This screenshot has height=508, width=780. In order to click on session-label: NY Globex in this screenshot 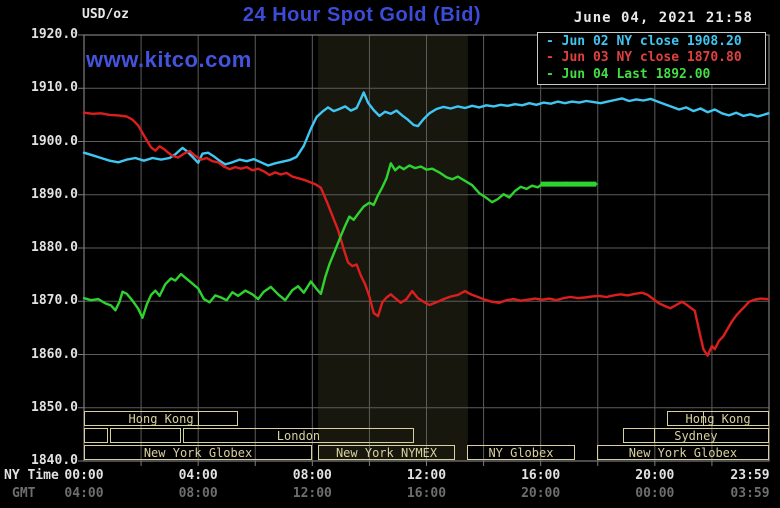, I will do `click(521, 452)`.